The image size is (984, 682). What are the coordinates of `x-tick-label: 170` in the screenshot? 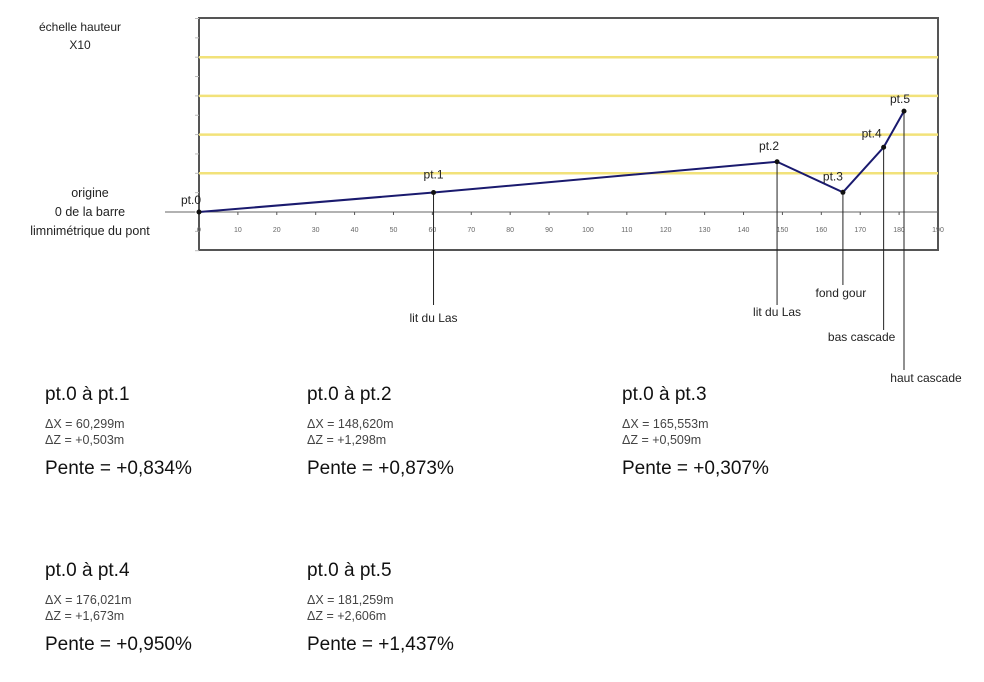 It's located at (860, 230).